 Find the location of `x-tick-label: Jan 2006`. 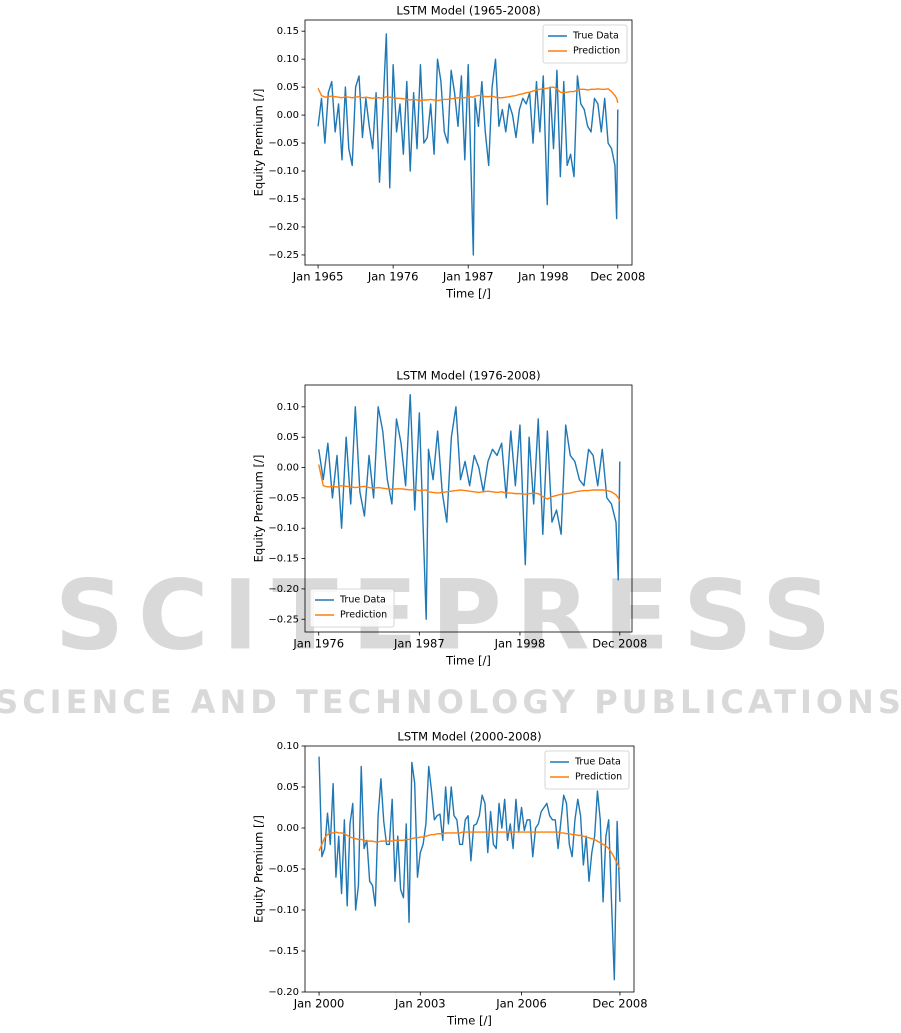

x-tick-label: Jan 2006 is located at coordinates (521, 1004).